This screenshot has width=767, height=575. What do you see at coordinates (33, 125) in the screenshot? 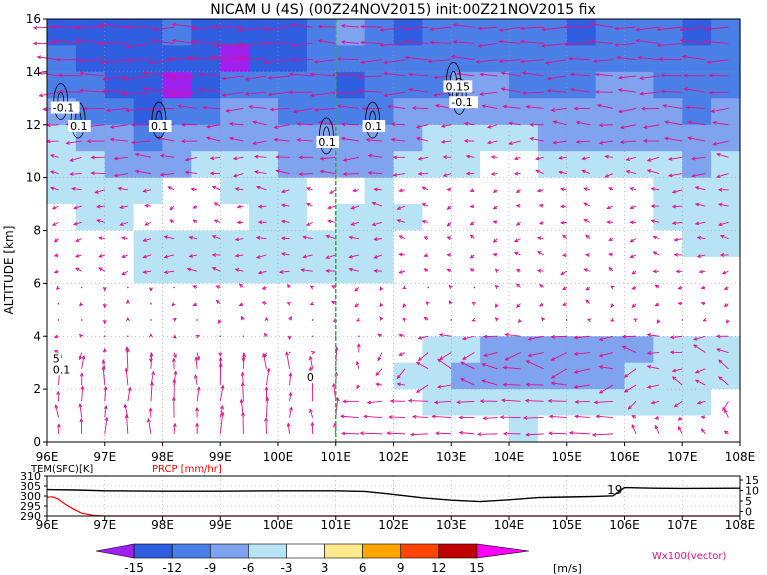
I see `y-tick-label: 12` at bounding box center [33, 125].